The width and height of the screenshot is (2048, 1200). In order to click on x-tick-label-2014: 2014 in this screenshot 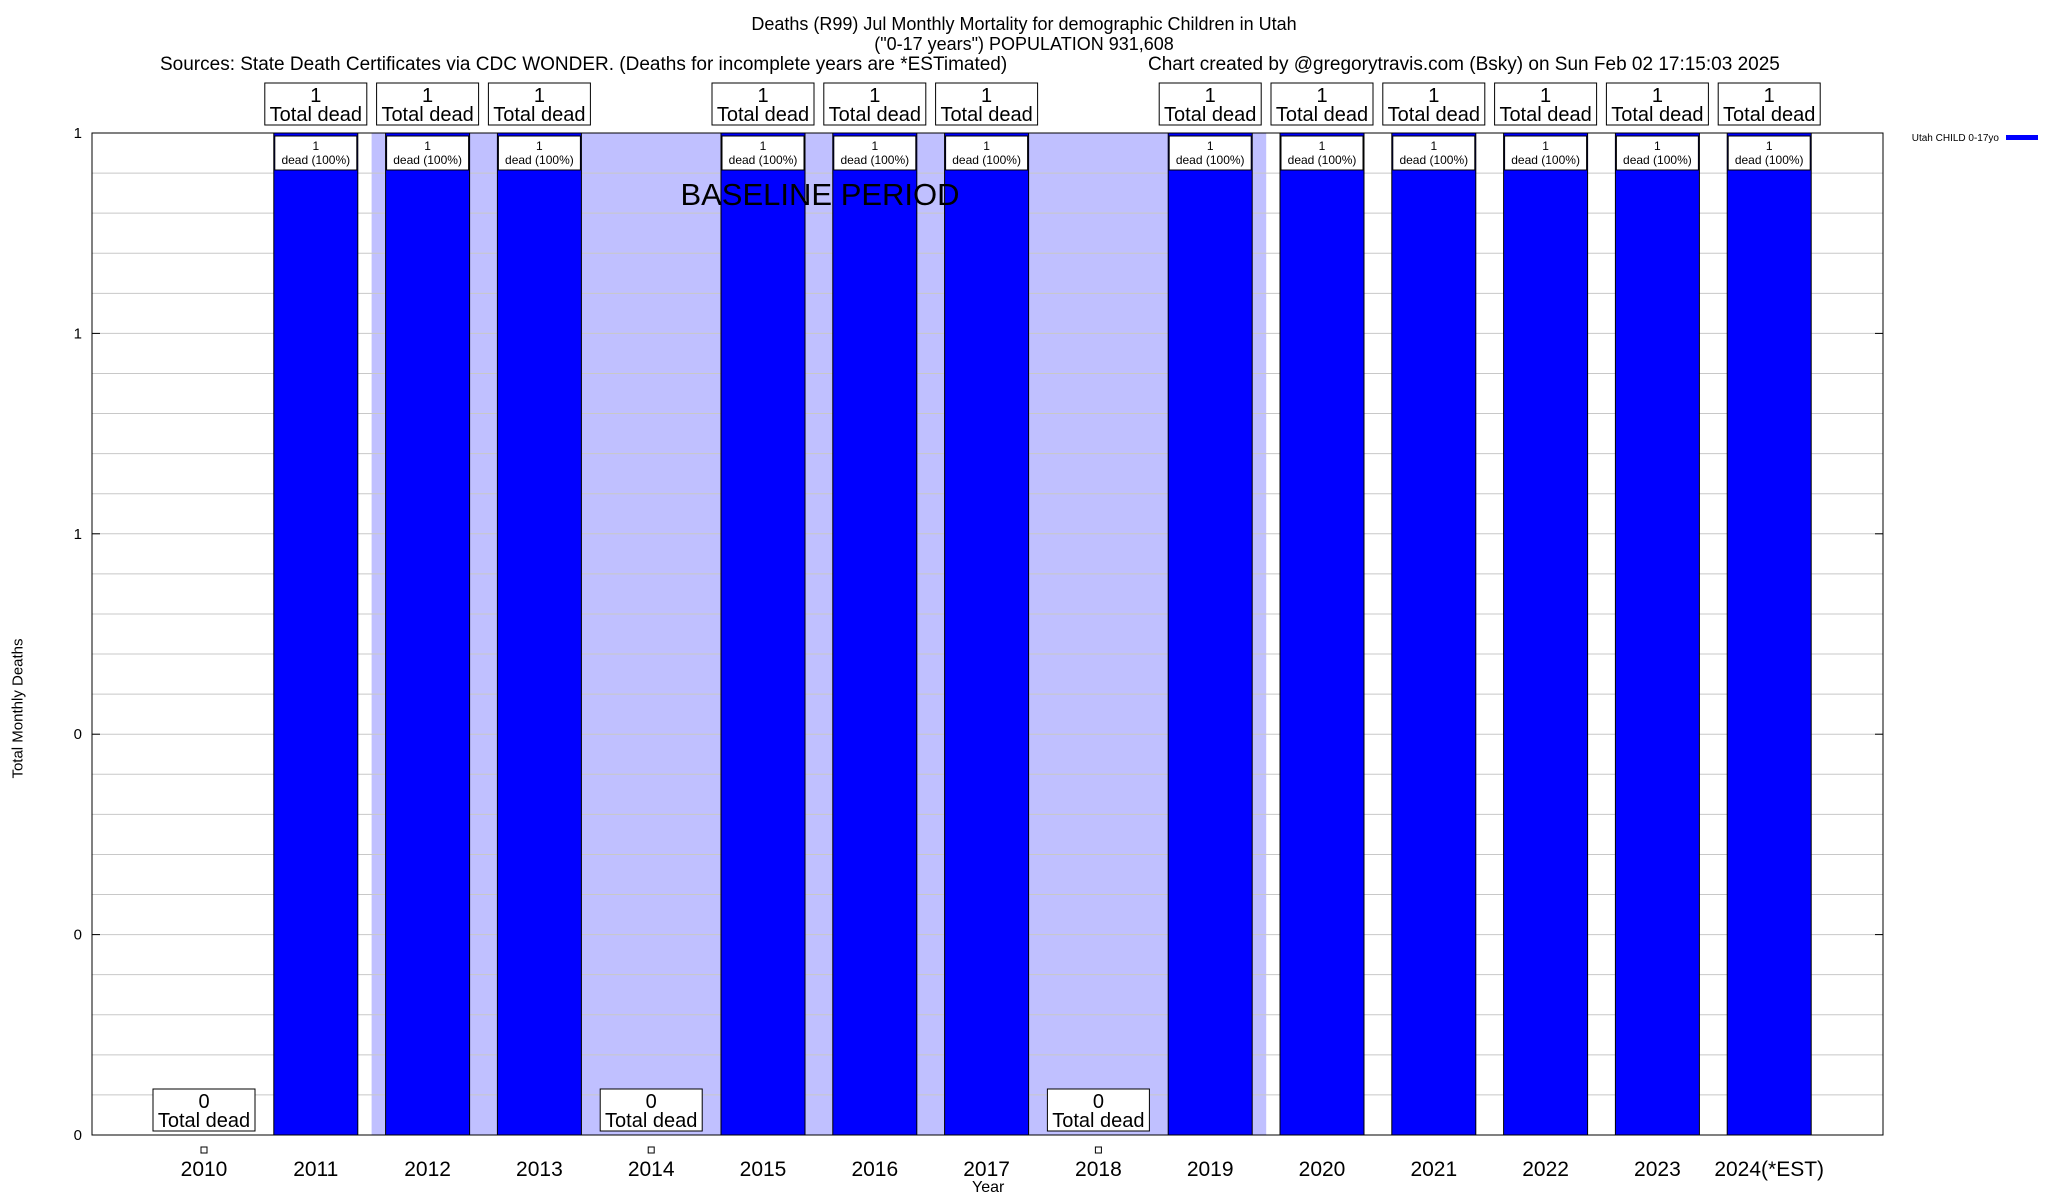, I will do `click(651, 1169)`.